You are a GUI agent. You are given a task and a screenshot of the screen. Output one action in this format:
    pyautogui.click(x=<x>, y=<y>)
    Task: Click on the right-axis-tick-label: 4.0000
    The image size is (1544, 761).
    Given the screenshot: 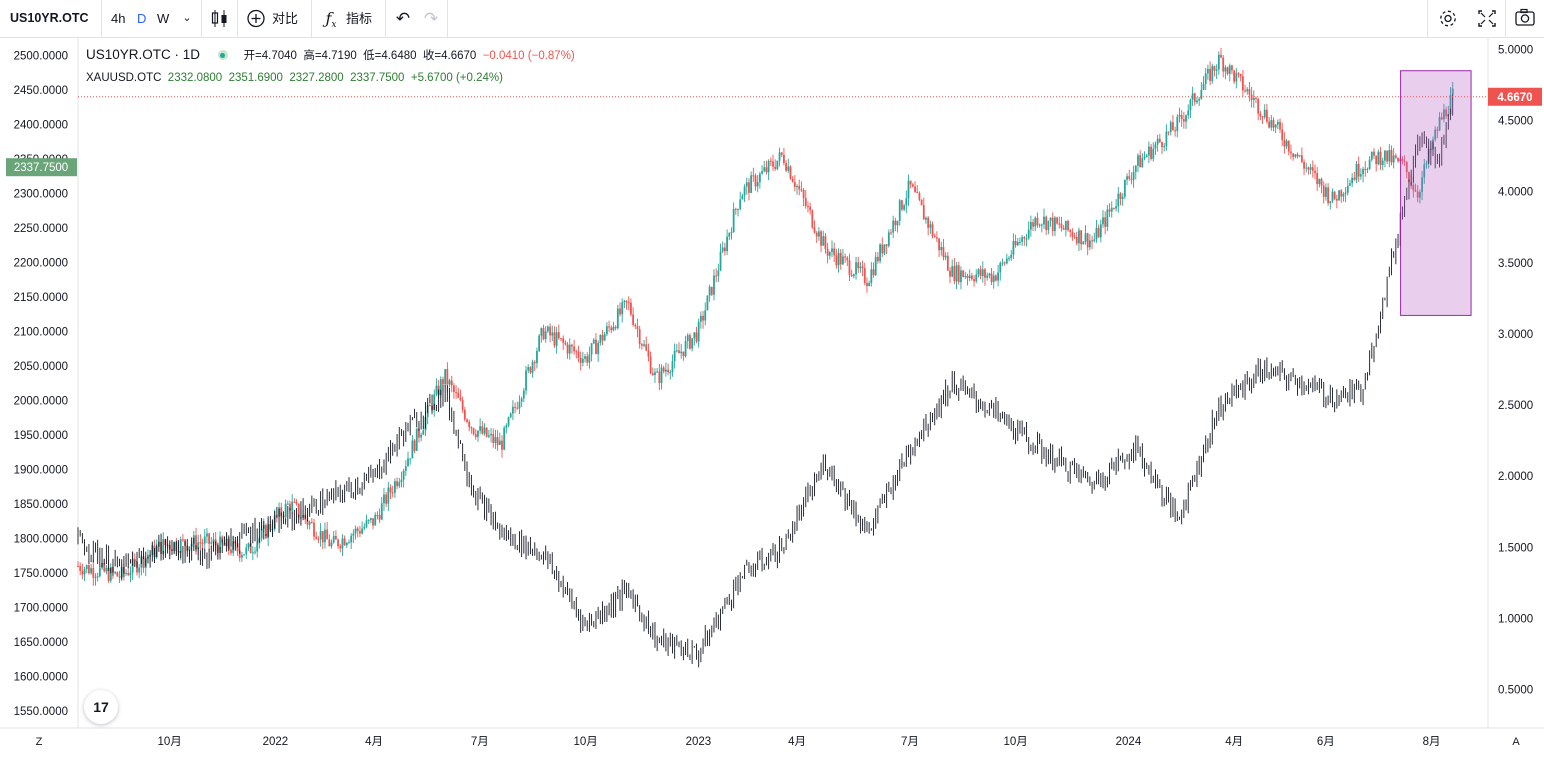 What is the action you would take?
    pyautogui.click(x=1515, y=193)
    